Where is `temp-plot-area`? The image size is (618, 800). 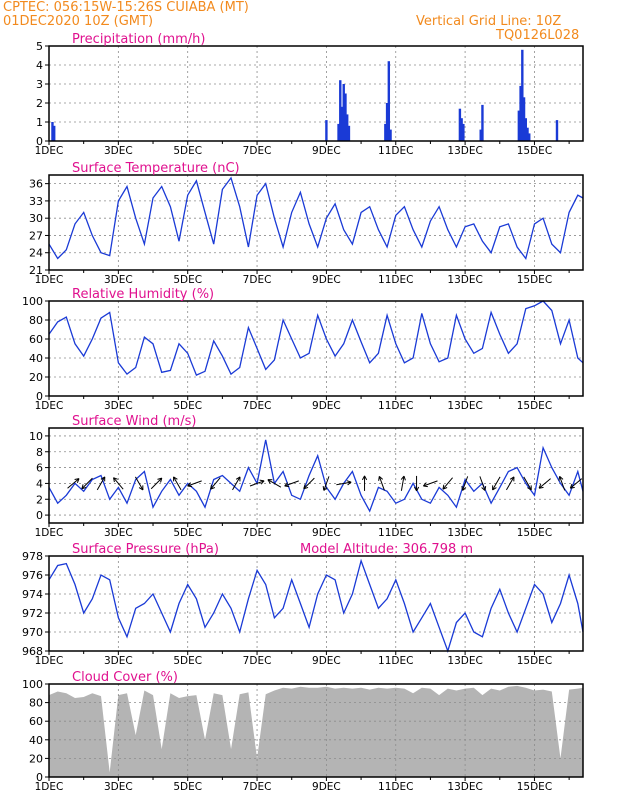
temp-plot-area is located at coordinates (316, 222).